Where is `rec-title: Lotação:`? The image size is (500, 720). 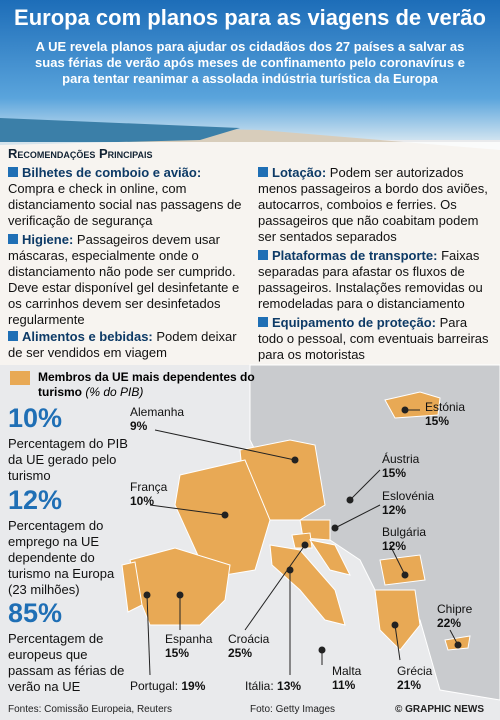
rec-title: Lotação: is located at coordinates (299, 172).